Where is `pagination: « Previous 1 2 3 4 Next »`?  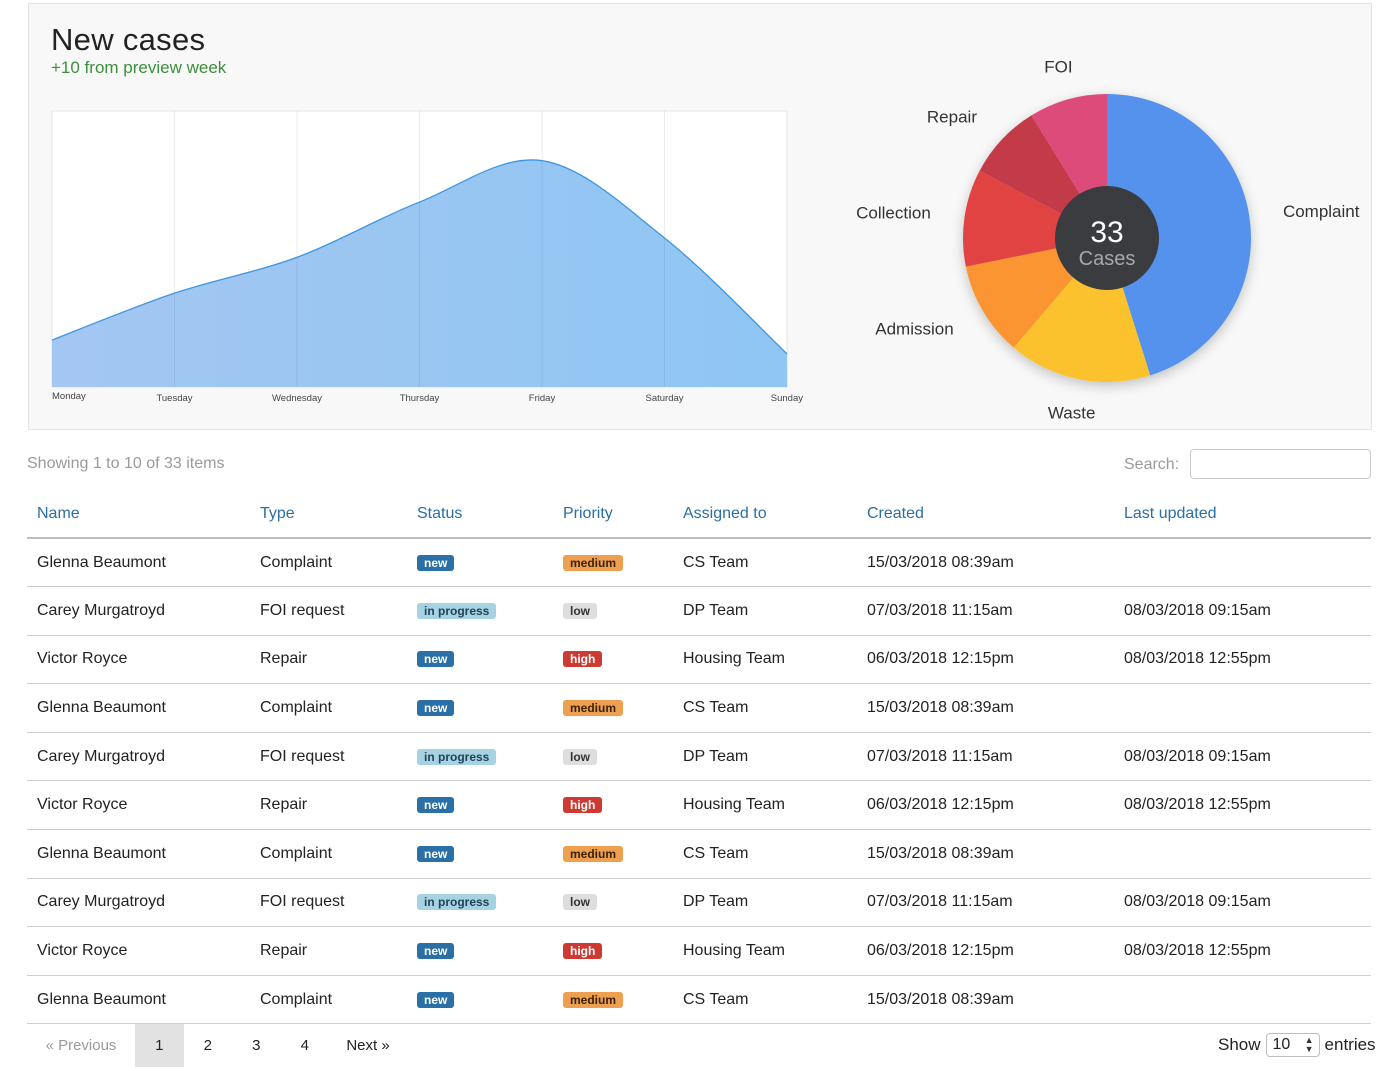
pagination: « Previous 1 2 3 4 Next » is located at coordinates (217, 1045).